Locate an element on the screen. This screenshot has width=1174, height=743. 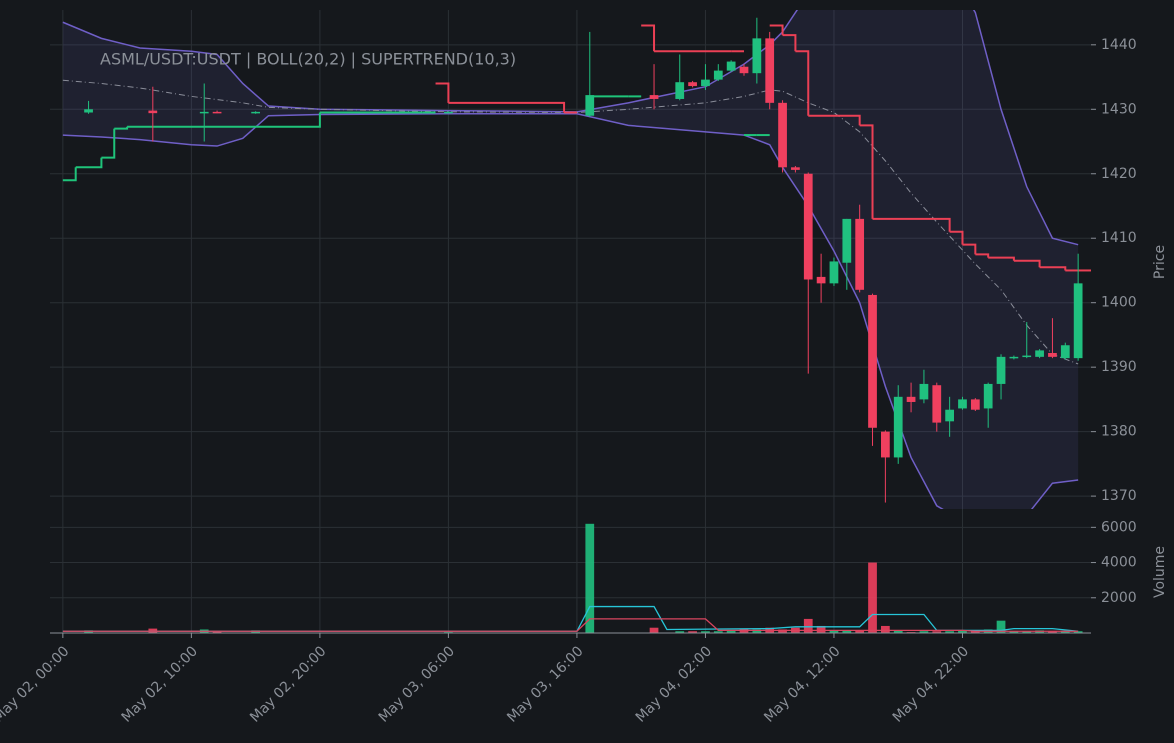
y-tick-label: 1380 is located at coordinates (1119, 432).